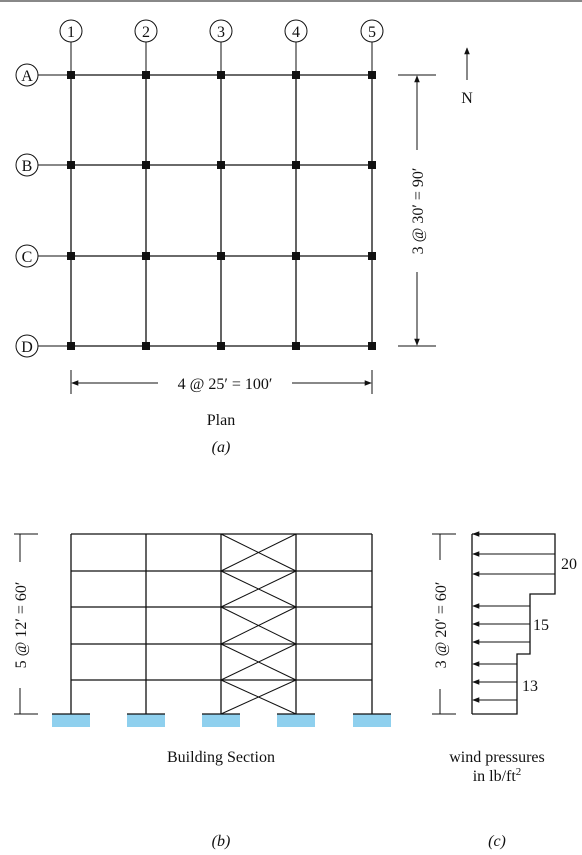 This screenshot has width=582, height=855. I want to click on column-line-3: 3, so click(221, 47).